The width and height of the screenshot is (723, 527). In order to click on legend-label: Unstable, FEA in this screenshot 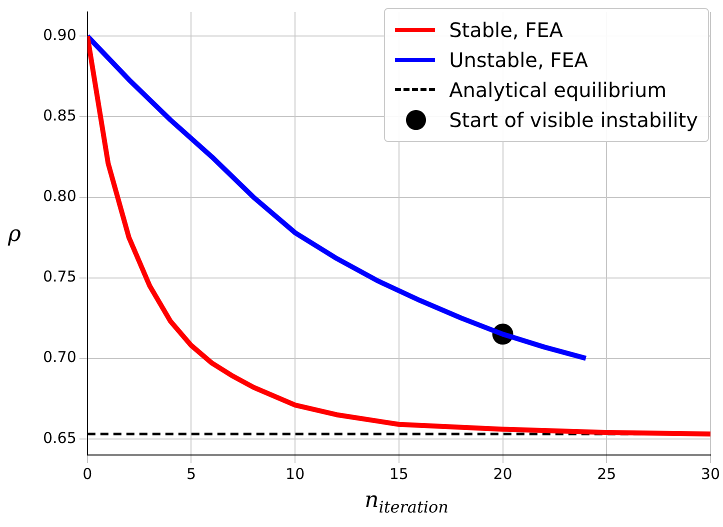, I will do `click(518, 60)`.